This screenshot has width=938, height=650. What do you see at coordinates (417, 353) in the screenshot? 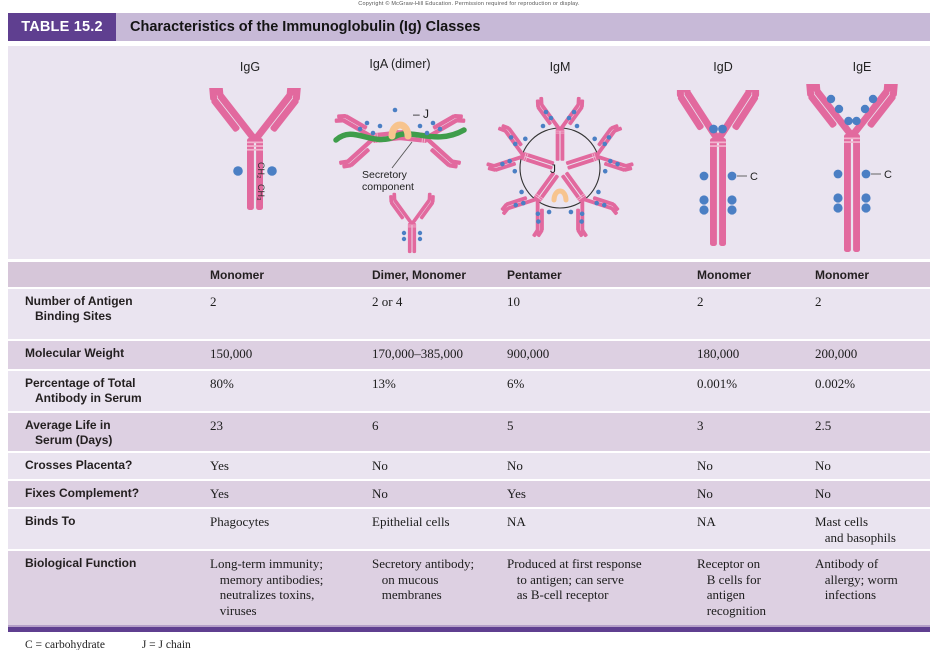
I see `cell: 170,000–385,000` at bounding box center [417, 353].